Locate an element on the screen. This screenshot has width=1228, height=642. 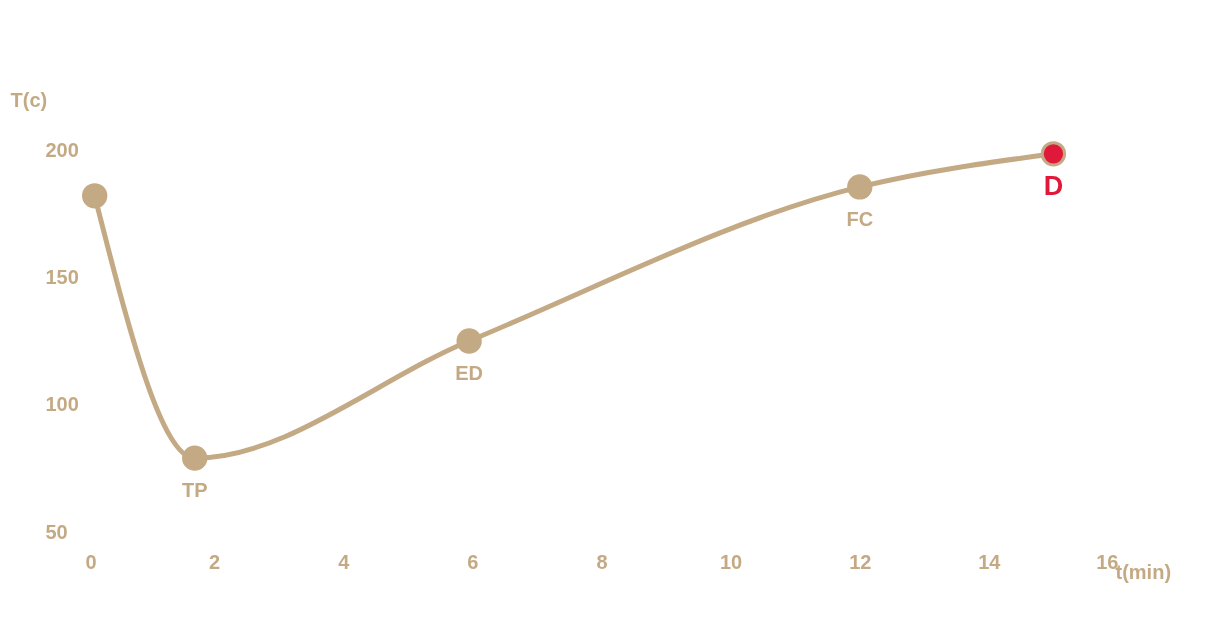
x-tick-label: 0 is located at coordinates (91, 561).